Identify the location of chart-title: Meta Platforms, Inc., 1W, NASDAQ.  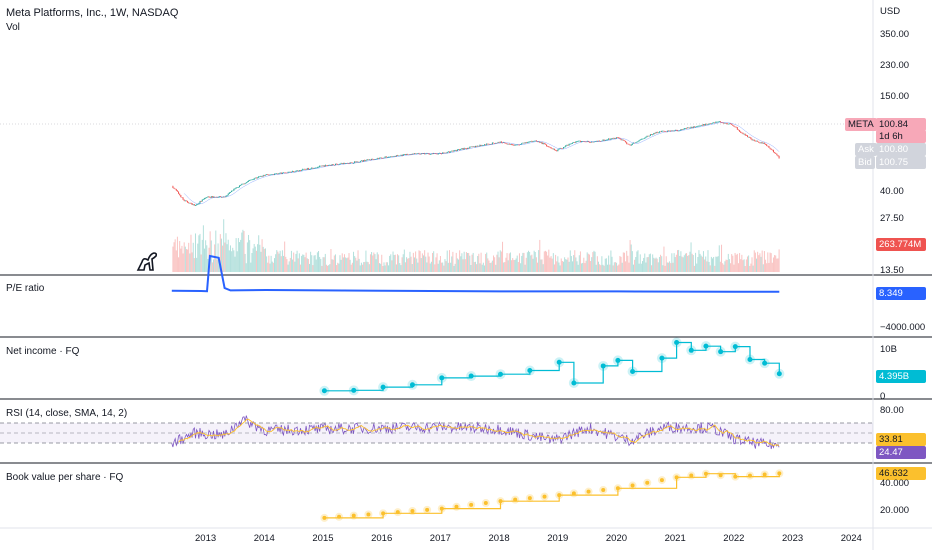
(92, 13).